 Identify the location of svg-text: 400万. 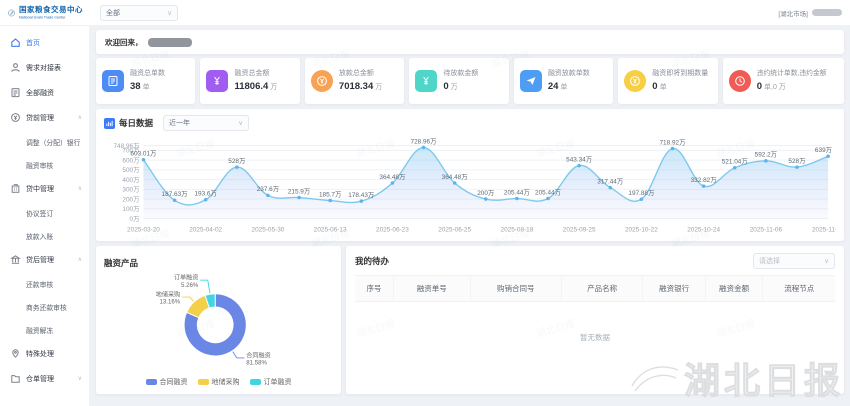
(131, 180).